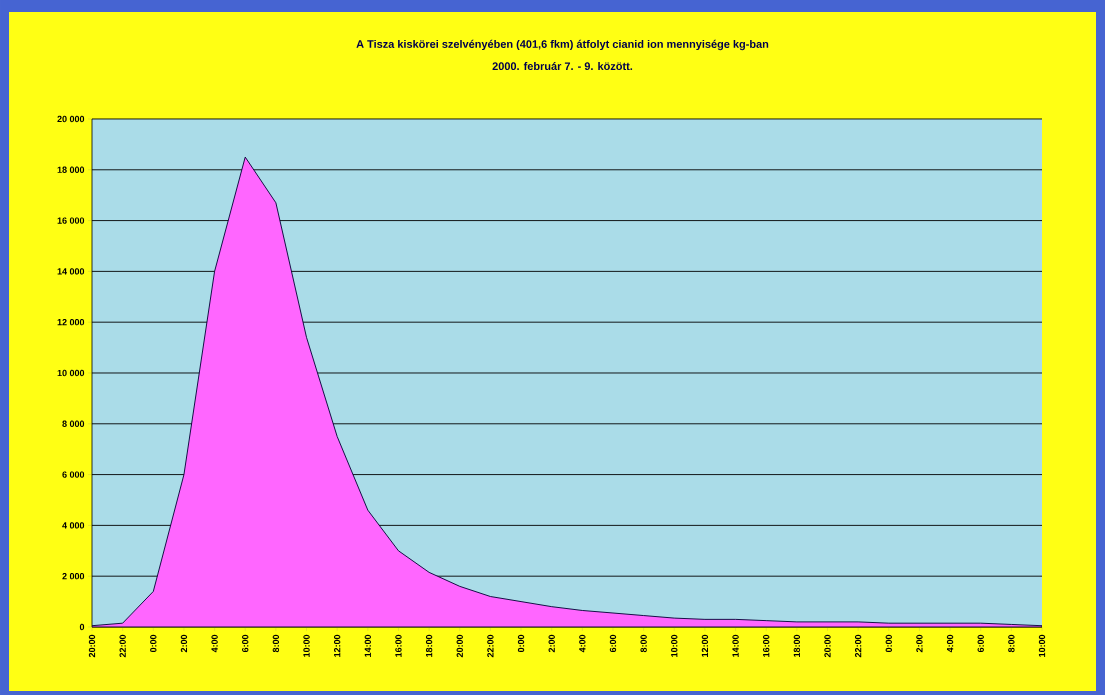 The width and height of the screenshot is (1105, 695). I want to click on chart-subtitle: 2000. február 7. - 9. között., so click(562, 66).